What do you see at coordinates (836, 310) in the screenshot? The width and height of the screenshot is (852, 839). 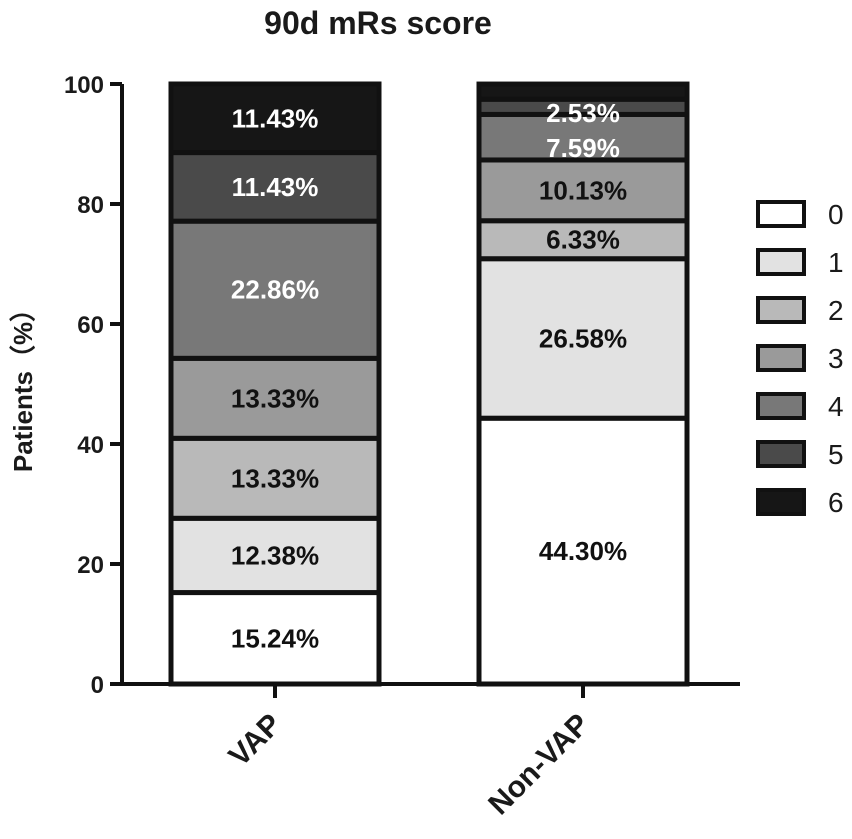 I see `legend-label: 2` at bounding box center [836, 310].